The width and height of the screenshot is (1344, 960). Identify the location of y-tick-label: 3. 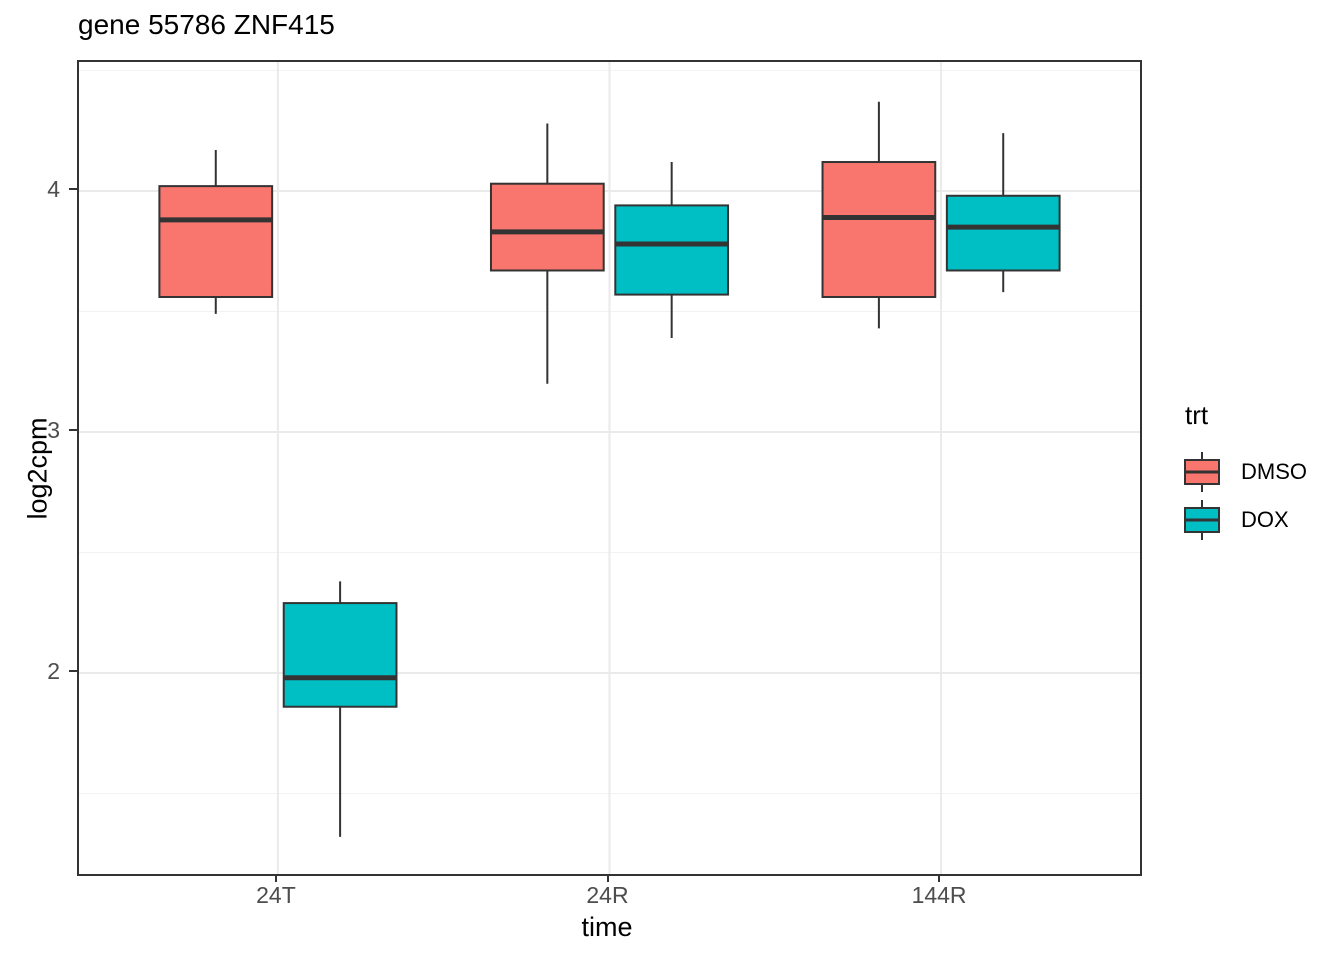
(53, 429).